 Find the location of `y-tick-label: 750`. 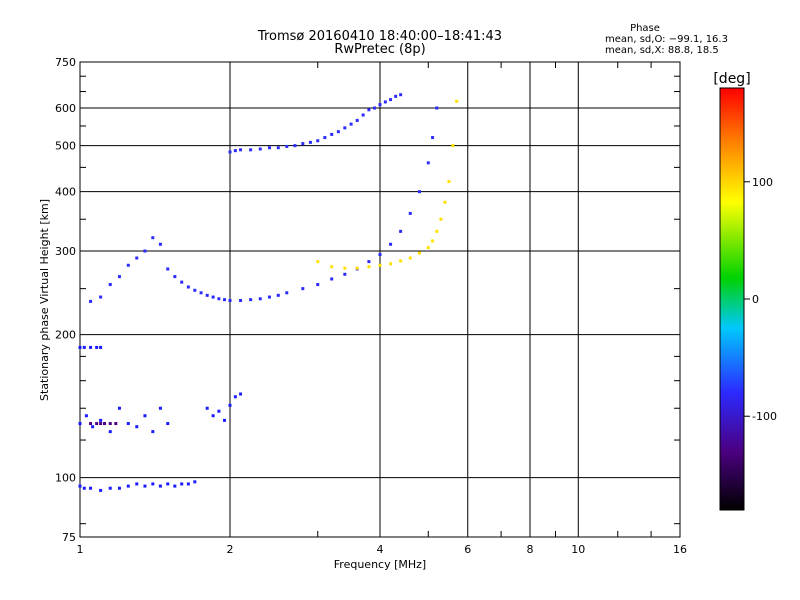

y-tick-label: 750 is located at coordinates (65, 62).